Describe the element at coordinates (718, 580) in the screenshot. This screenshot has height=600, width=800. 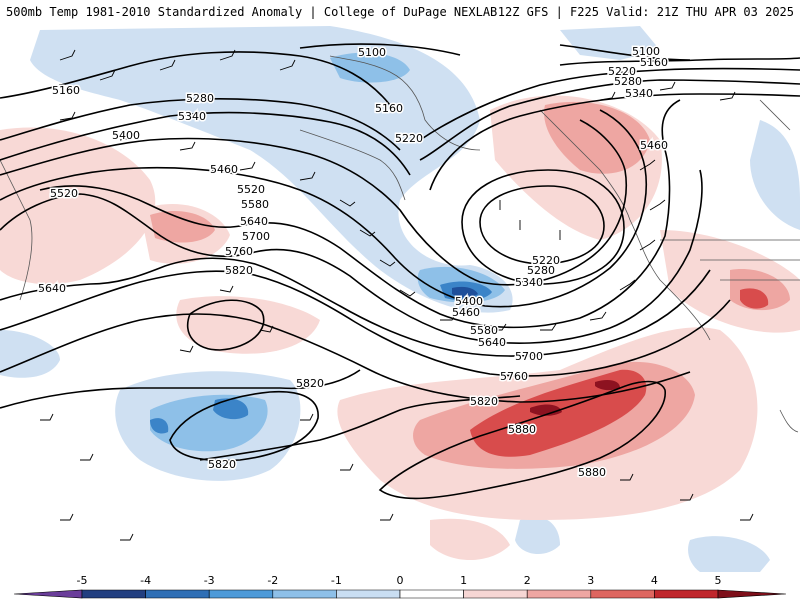
I see `colorbar-tick-label: 5` at that location.